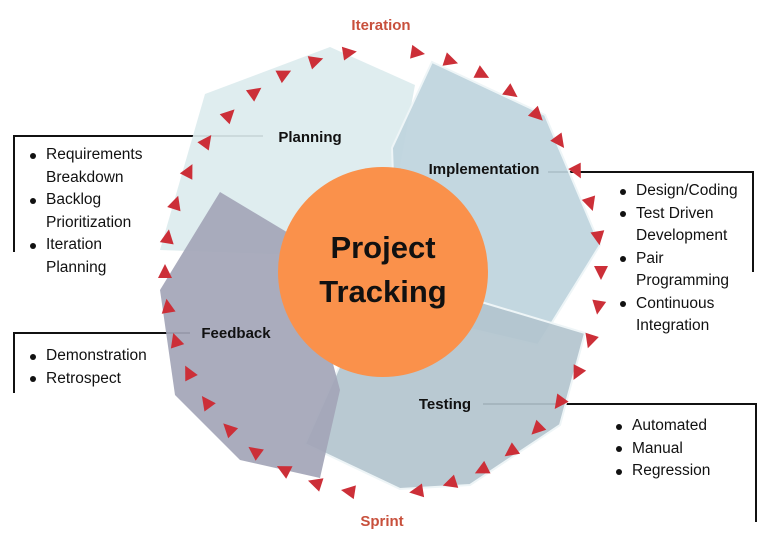 The image size is (768, 551). I want to click on implementation-list-item-text: Pair, so click(650, 258).